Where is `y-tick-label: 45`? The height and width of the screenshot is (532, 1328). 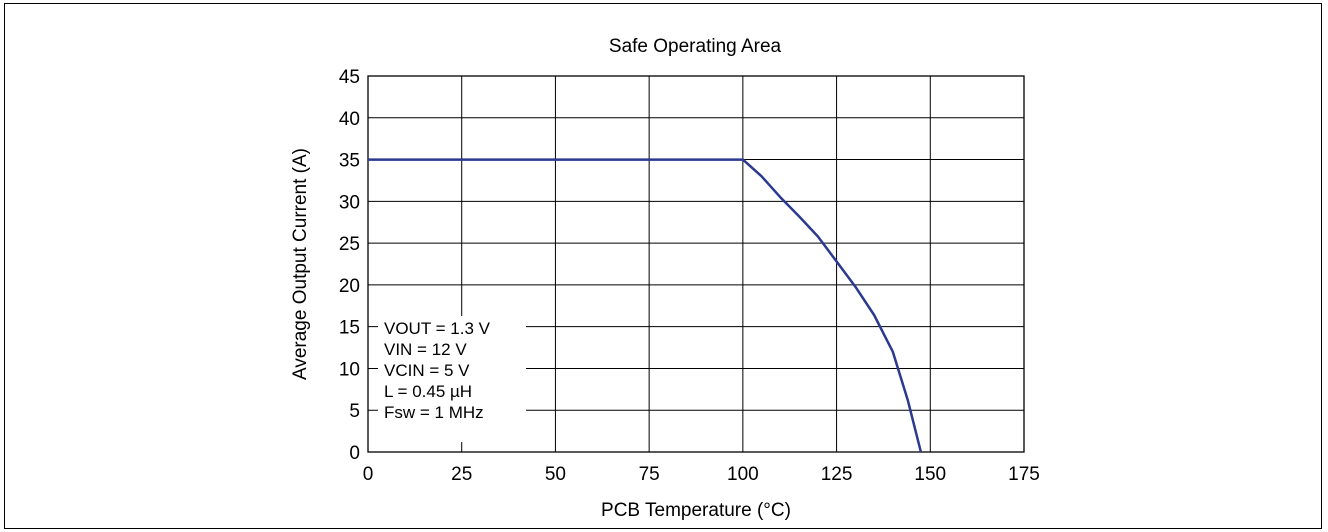 y-tick-label: 45 is located at coordinates (349, 77).